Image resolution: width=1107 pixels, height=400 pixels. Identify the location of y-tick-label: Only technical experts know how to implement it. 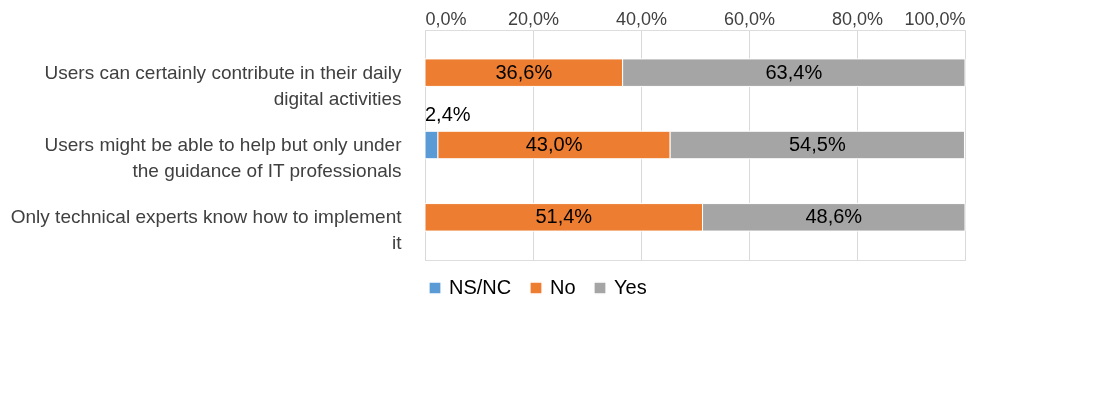
(206, 230).